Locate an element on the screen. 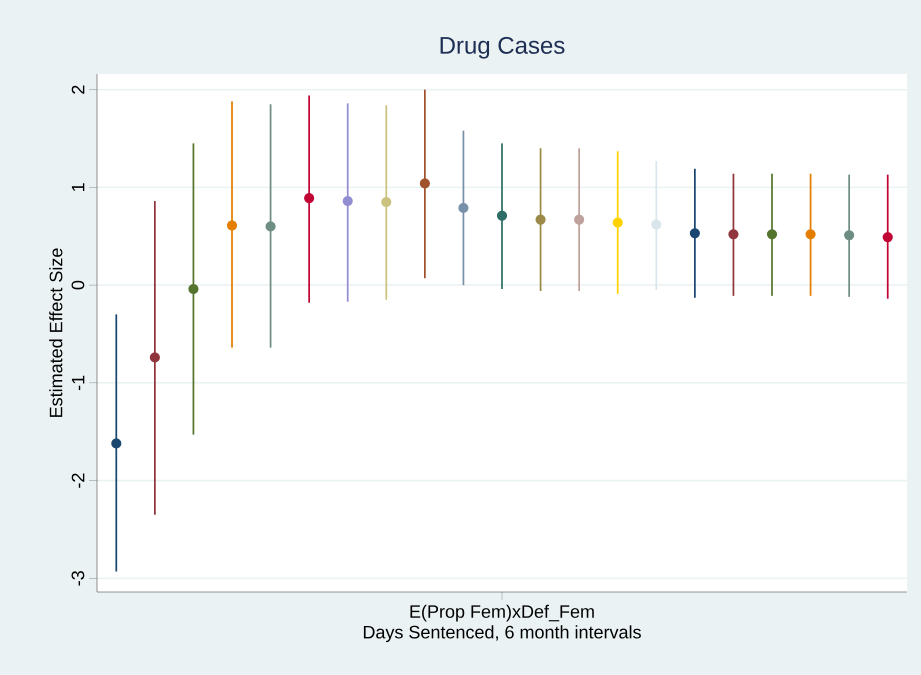 This screenshot has height=675, width=921. y-tick-label: 1 is located at coordinates (78, 187).